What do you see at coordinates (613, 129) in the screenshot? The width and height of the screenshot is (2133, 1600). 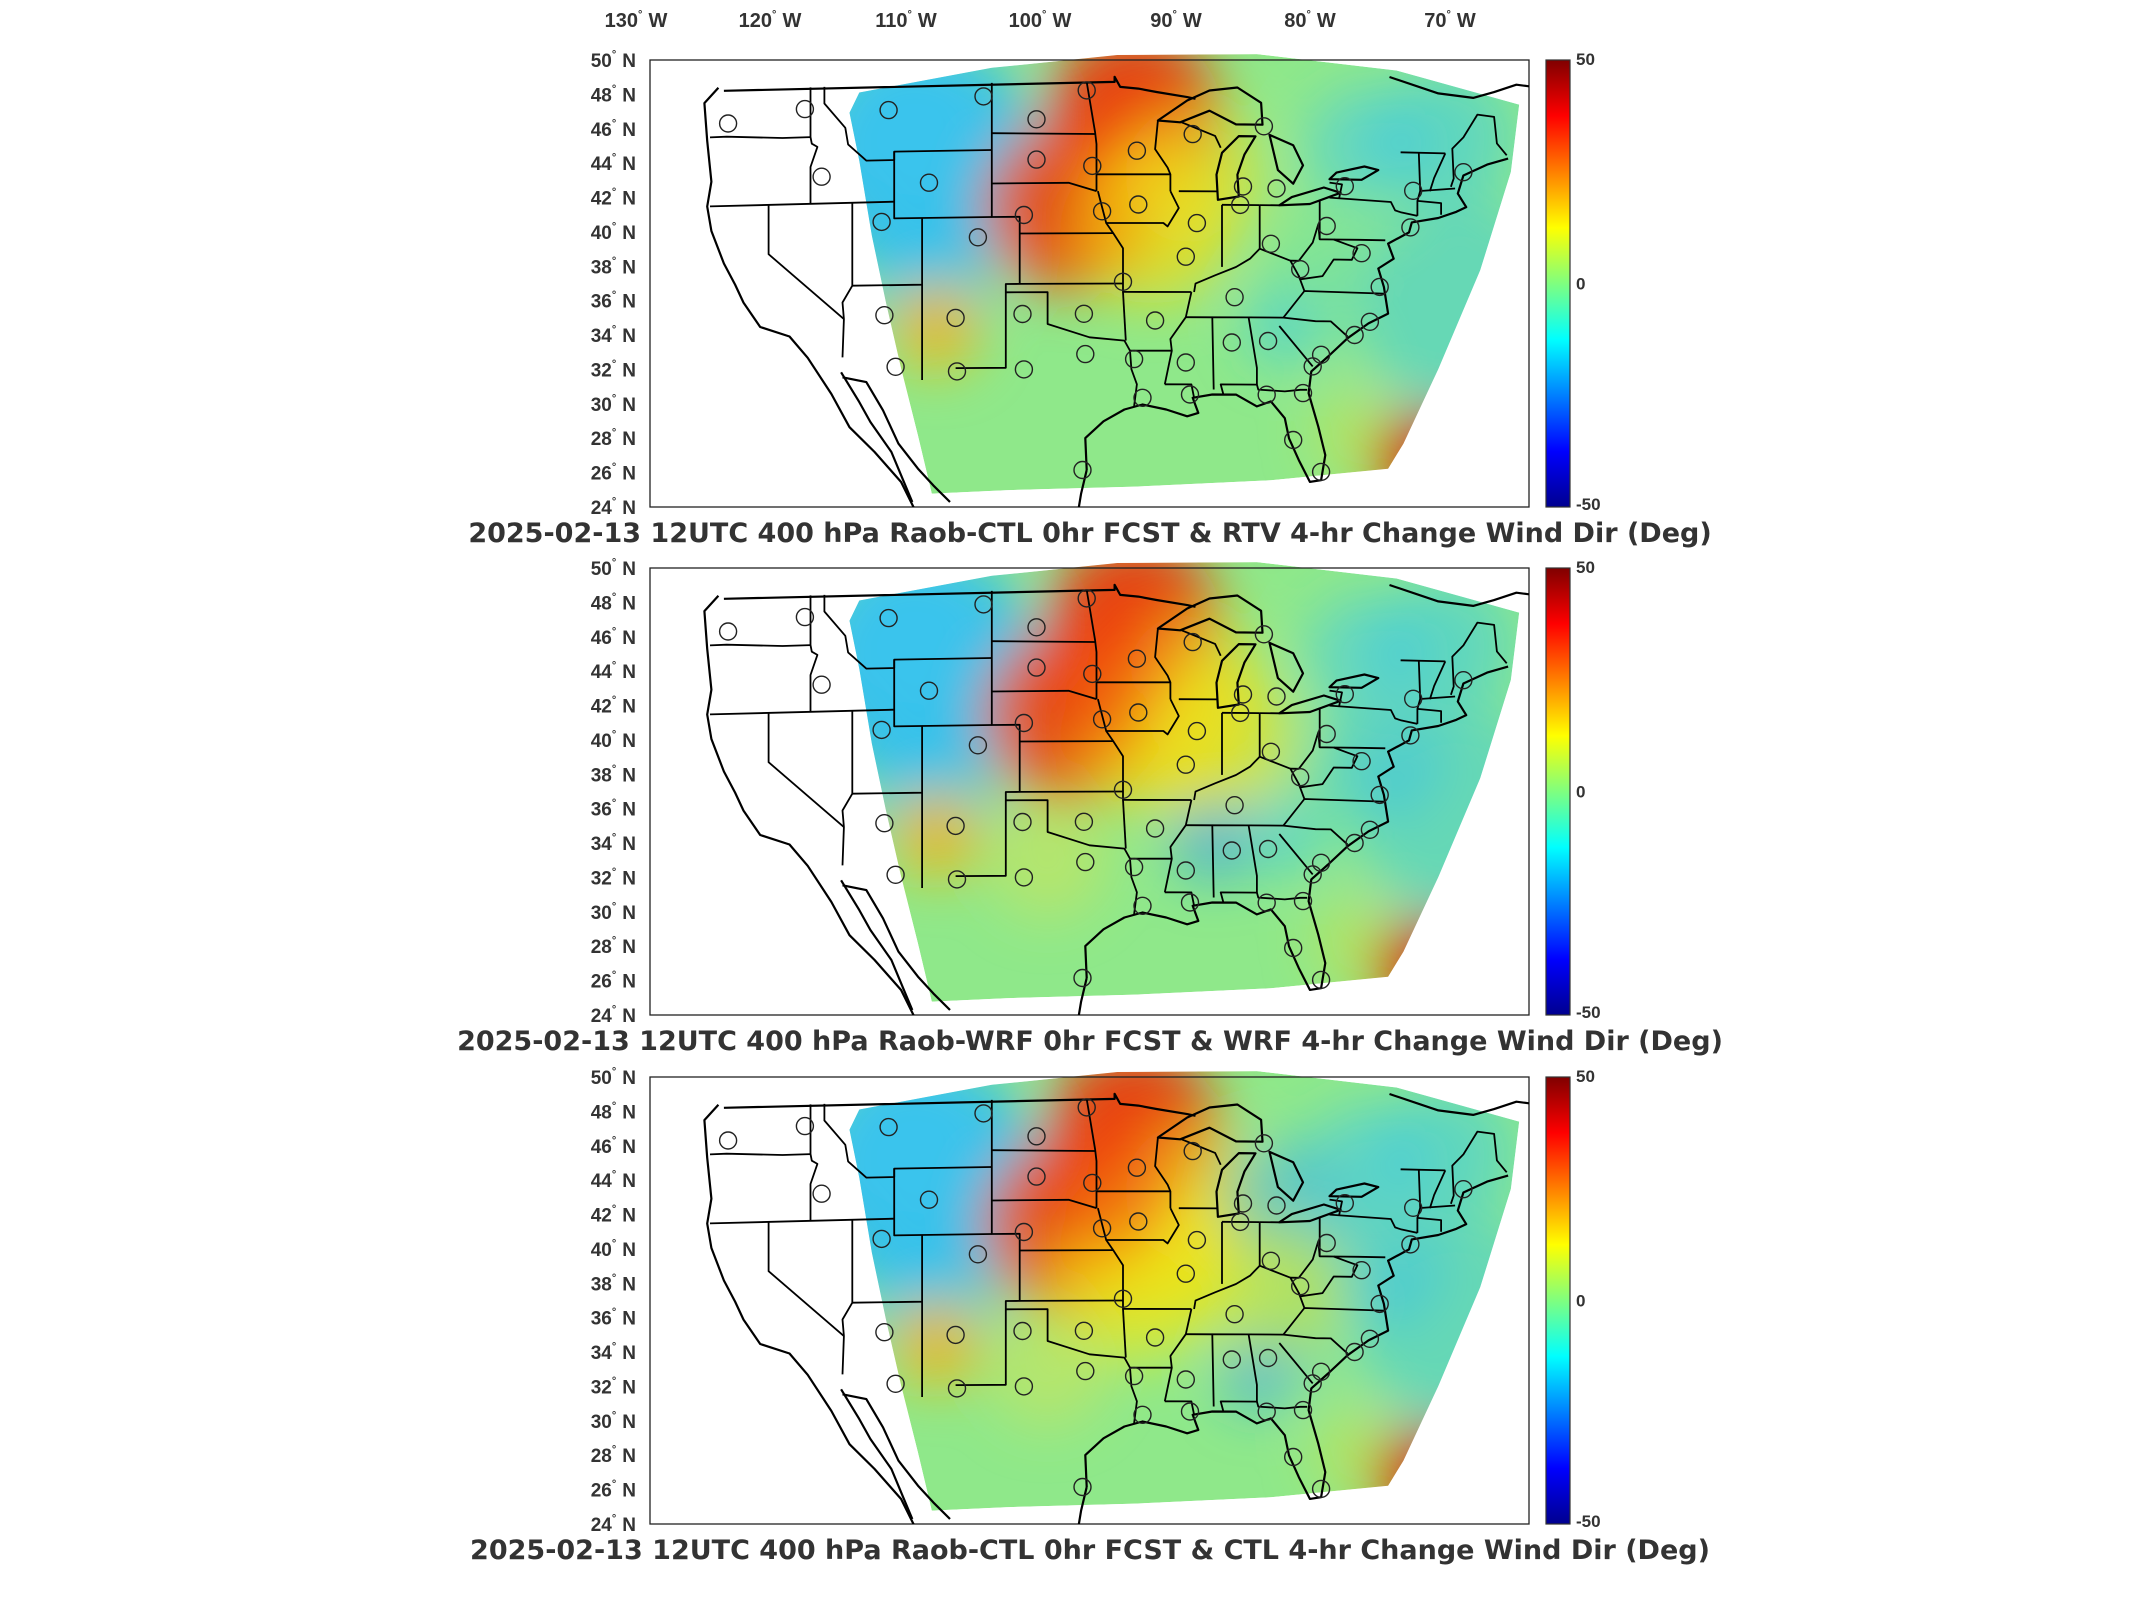 I see `latitude-label: 46° N` at bounding box center [613, 129].